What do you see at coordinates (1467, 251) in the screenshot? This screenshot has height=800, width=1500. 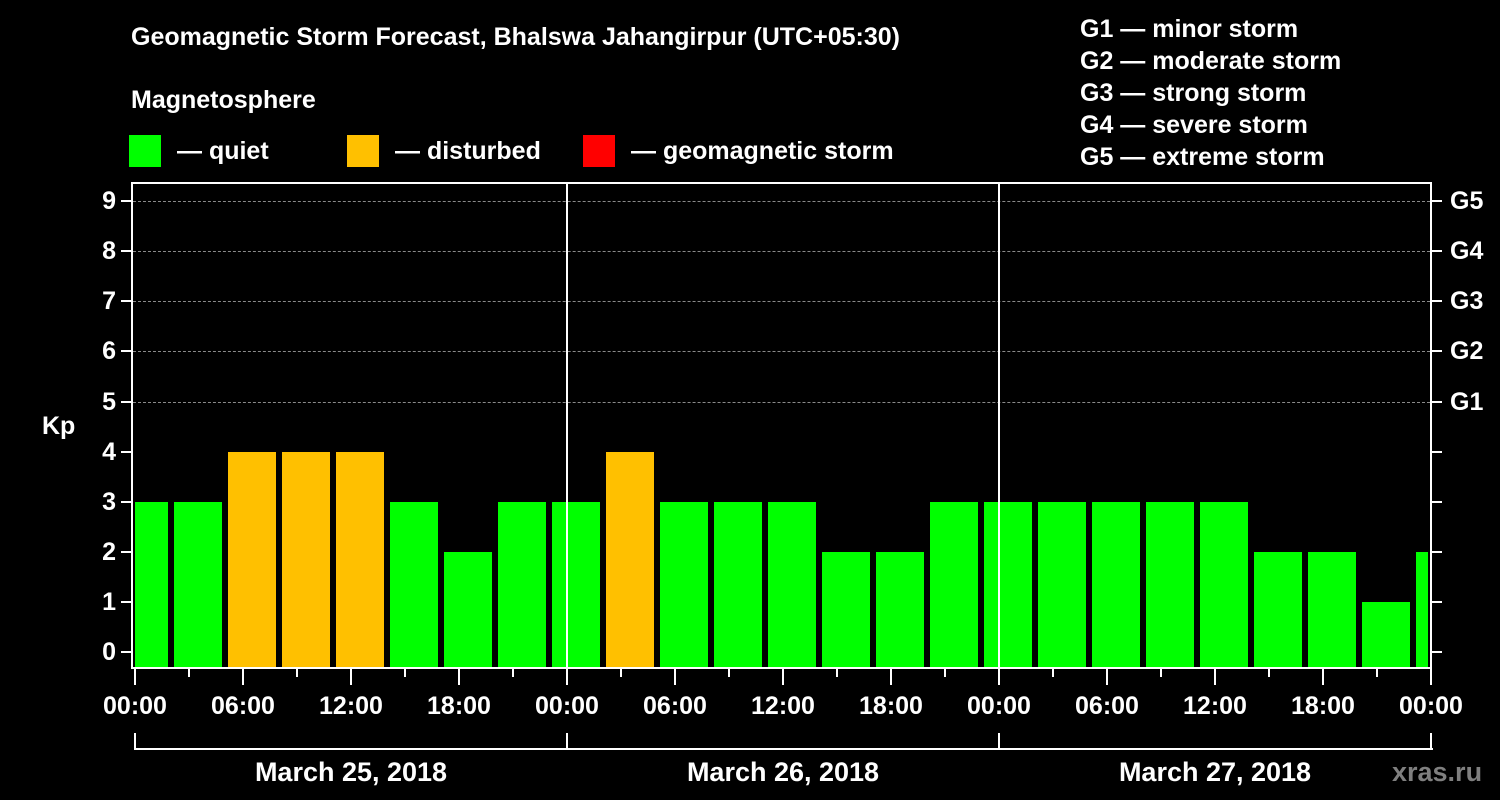 I see `g-scale-label: G4` at bounding box center [1467, 251].